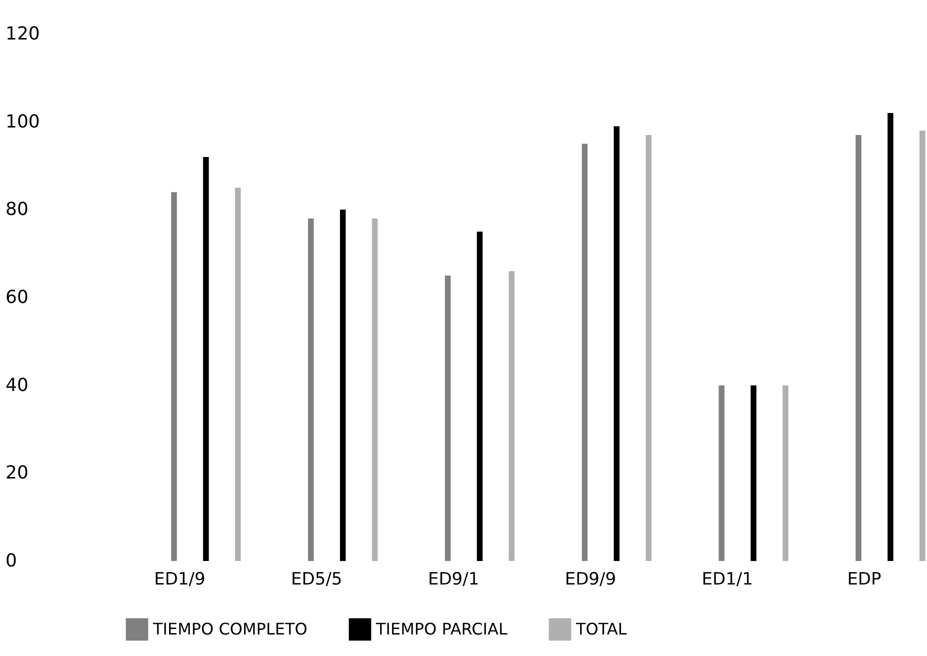 Image resolution: width=927 pixels, height=656 pixels. What do you see at coordinates (23, 34) in the screenshot?
I see `y-tick-label: 120` at bounding box center [23, 34].